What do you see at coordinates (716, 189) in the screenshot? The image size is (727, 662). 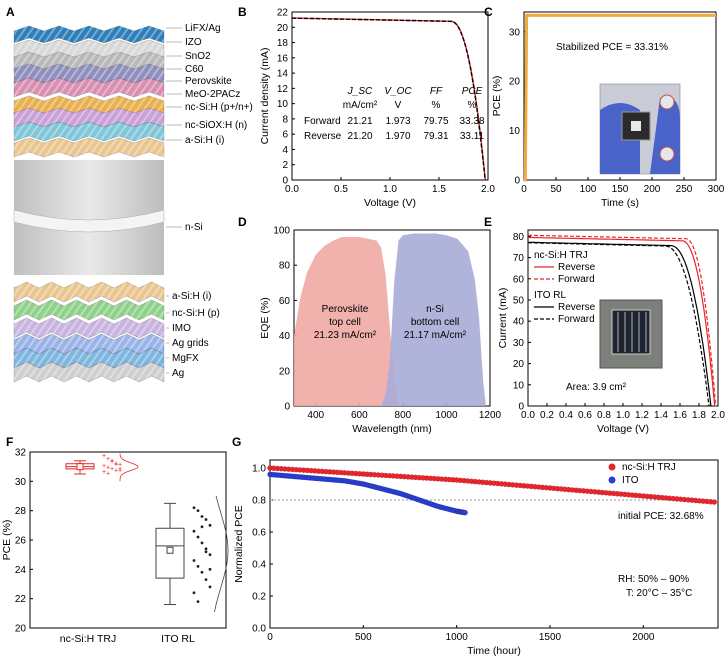 I see `x-tick-label: 300` at bounding box center [716, 189].